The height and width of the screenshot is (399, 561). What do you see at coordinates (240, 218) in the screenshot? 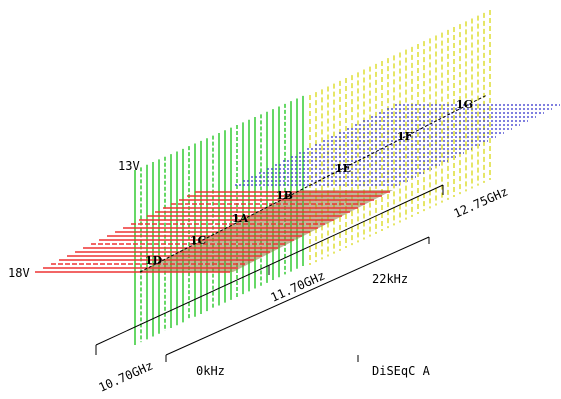
I see `position-label-1a: 1A` at bounding box center [240, 218].